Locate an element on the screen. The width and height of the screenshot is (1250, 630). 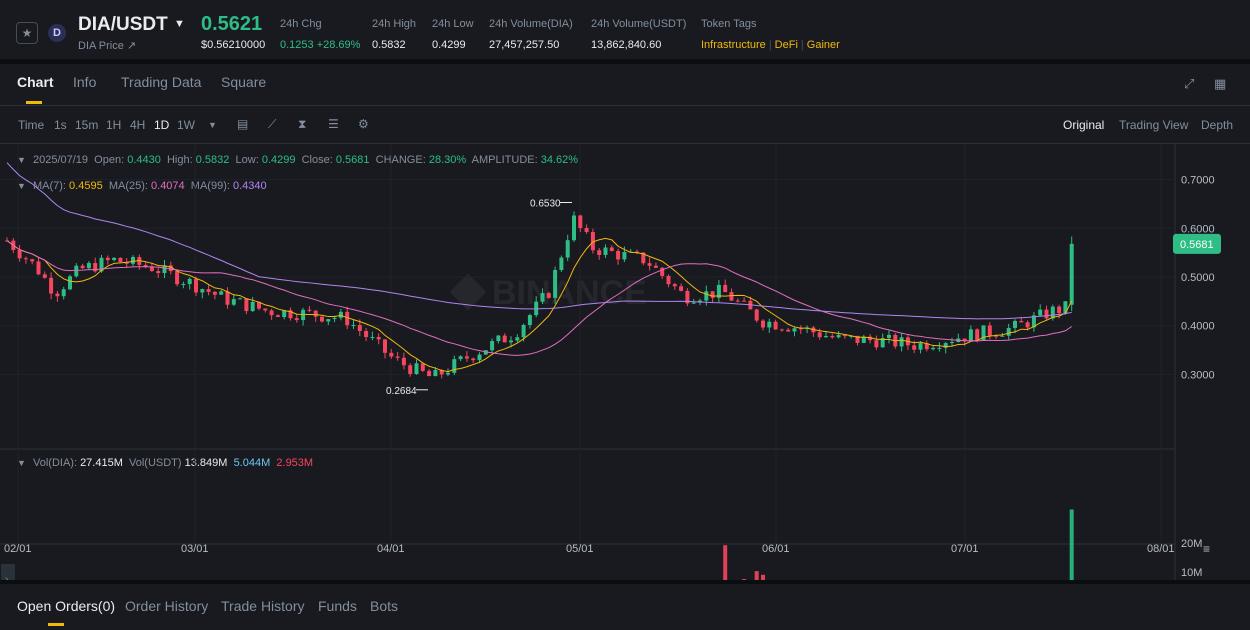
caret-down-icon: ▼ is located at coordinates (179, 24).